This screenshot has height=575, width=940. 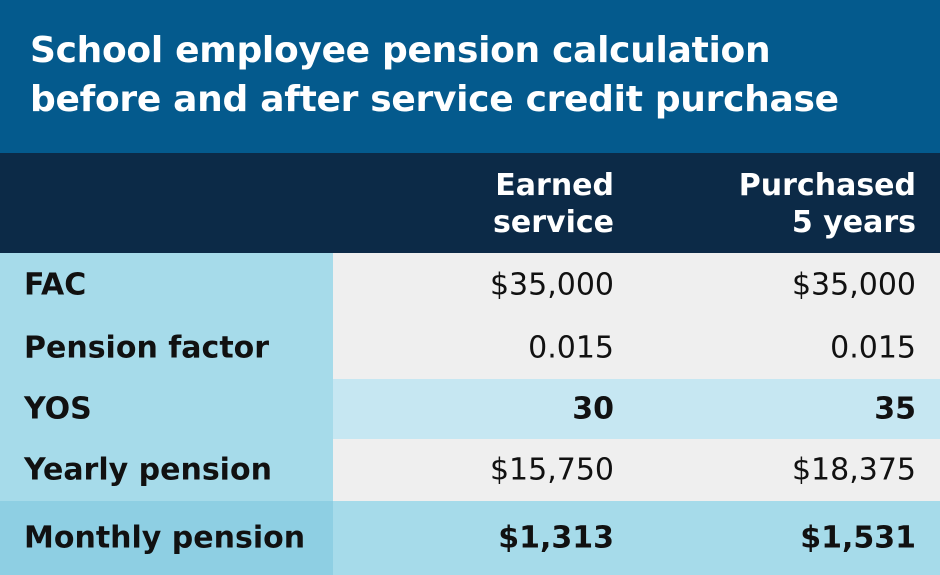 What do you see at coordinates (551, 470) in the screenshot?
I see `cell-earned: $15,750` at bounding box center [551, 470].